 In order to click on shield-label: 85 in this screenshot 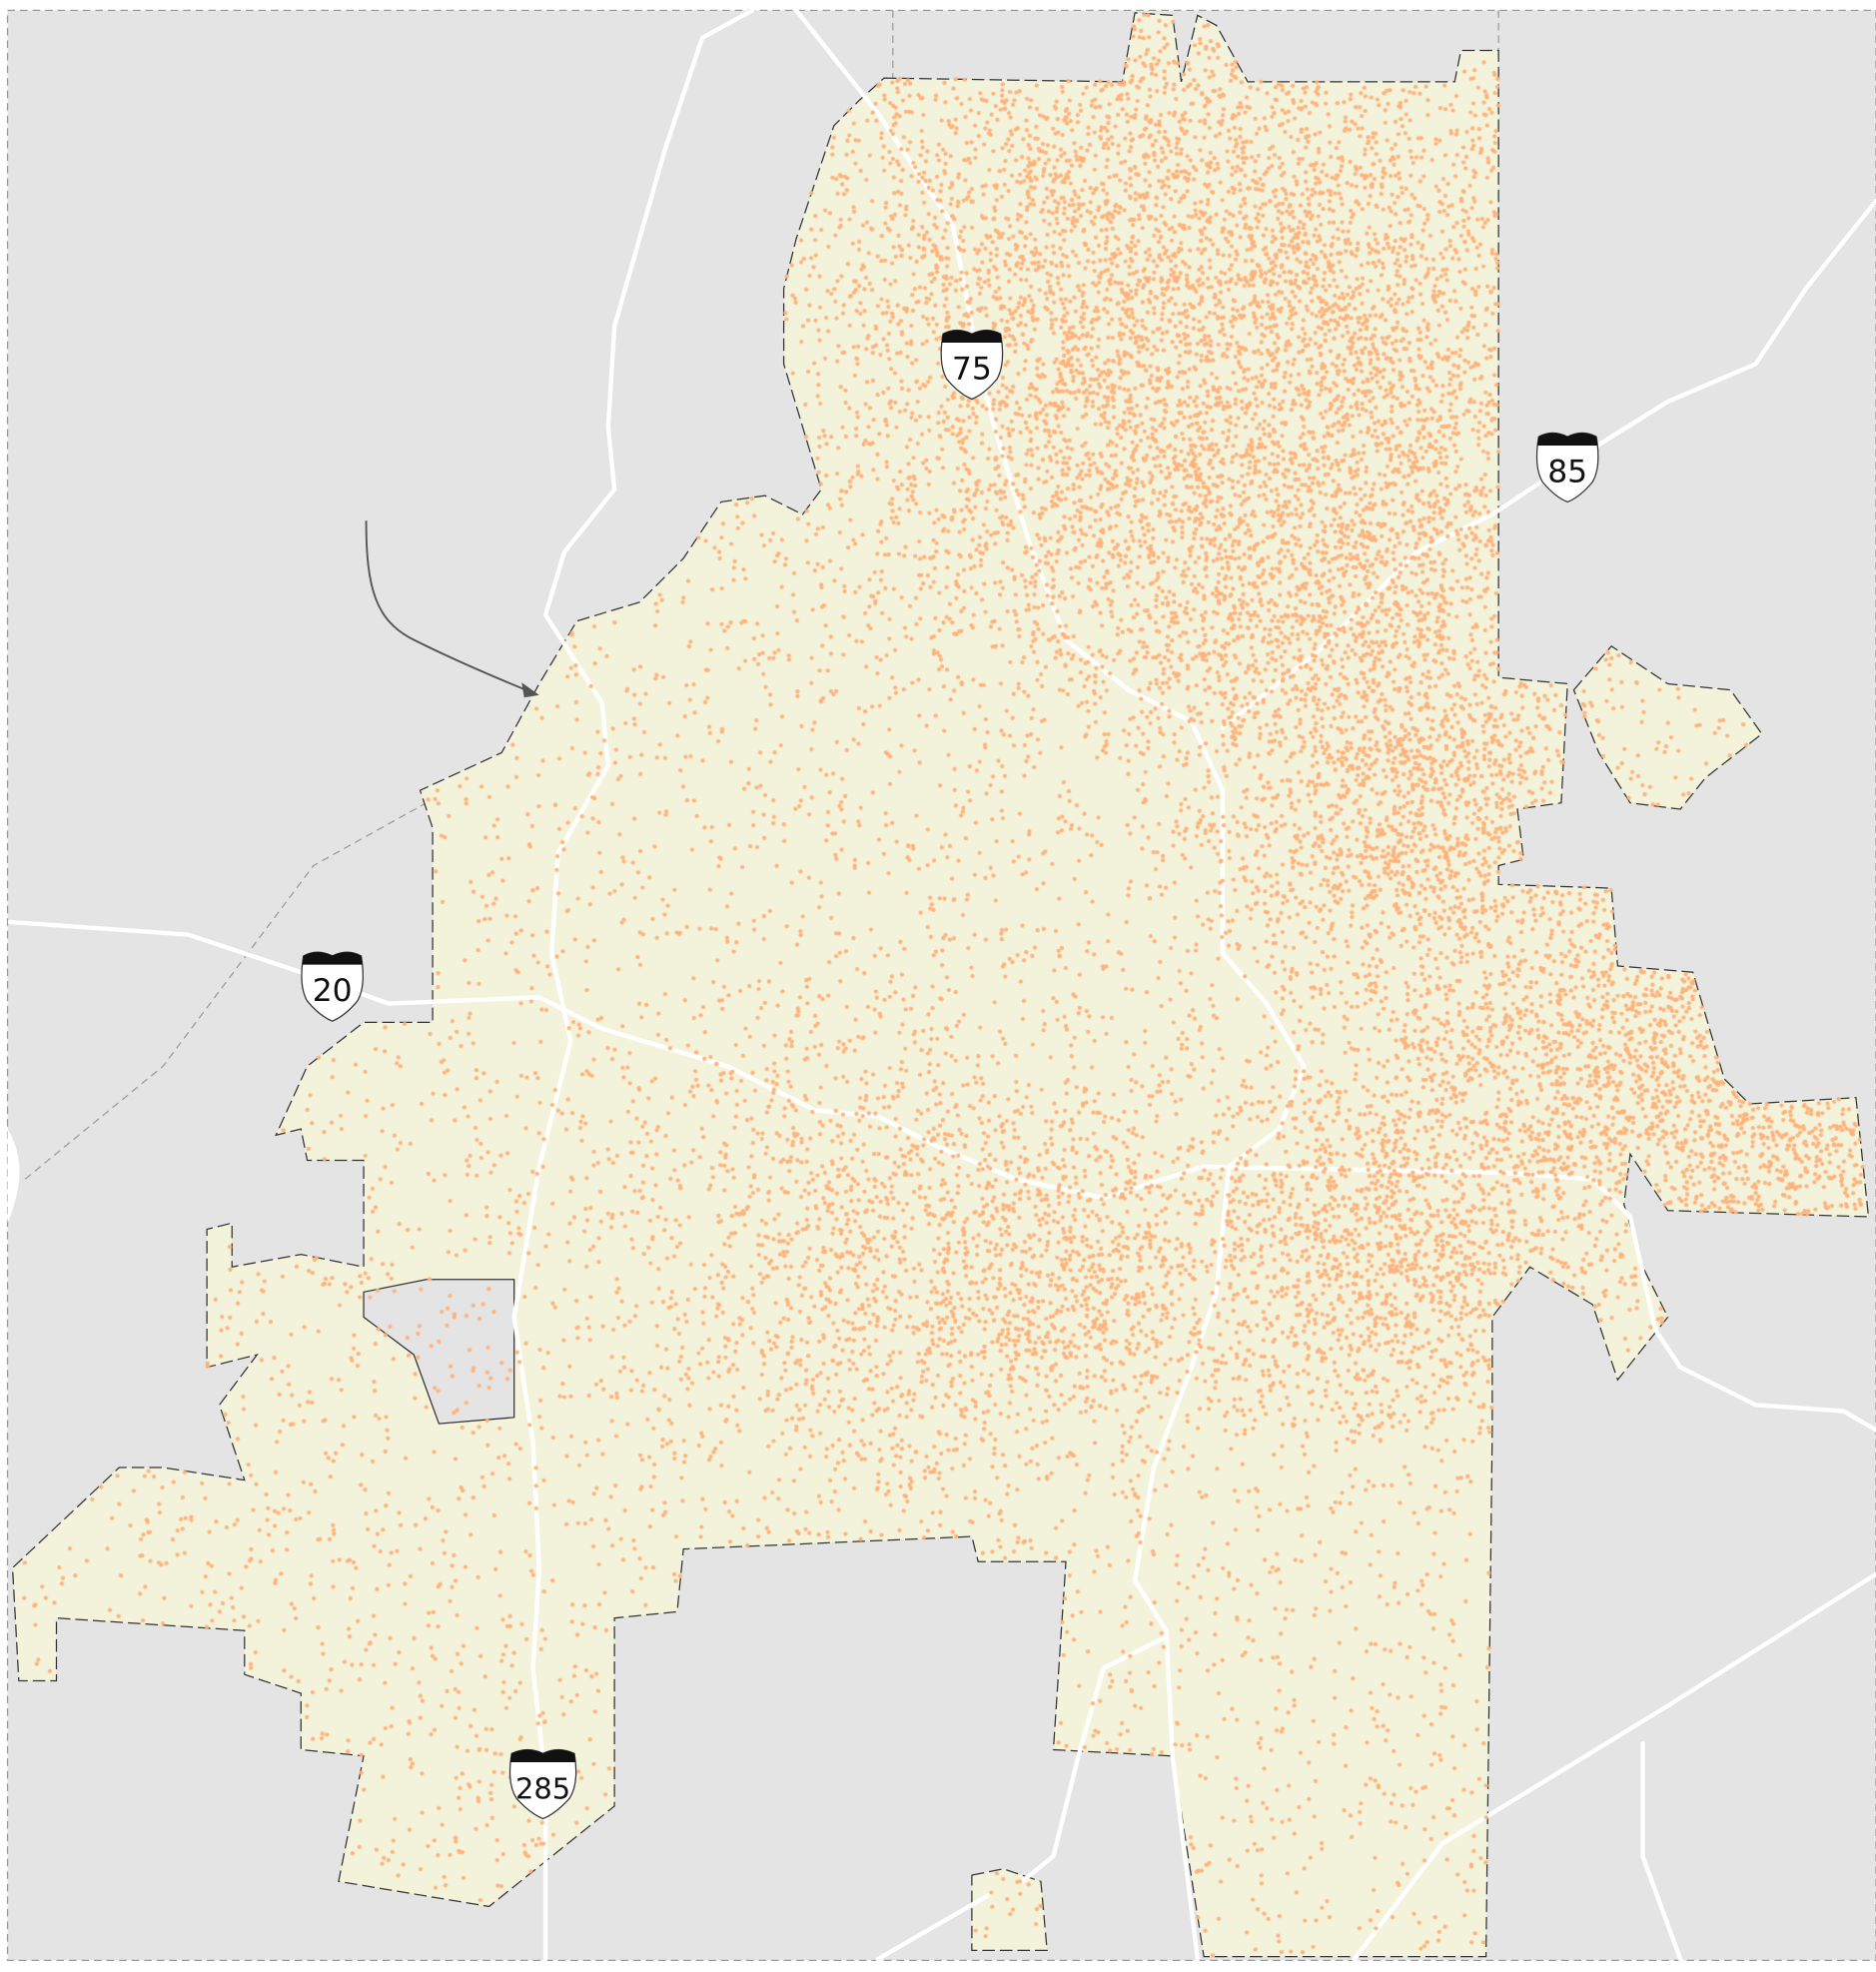, I will do `click(1567, 472)`.